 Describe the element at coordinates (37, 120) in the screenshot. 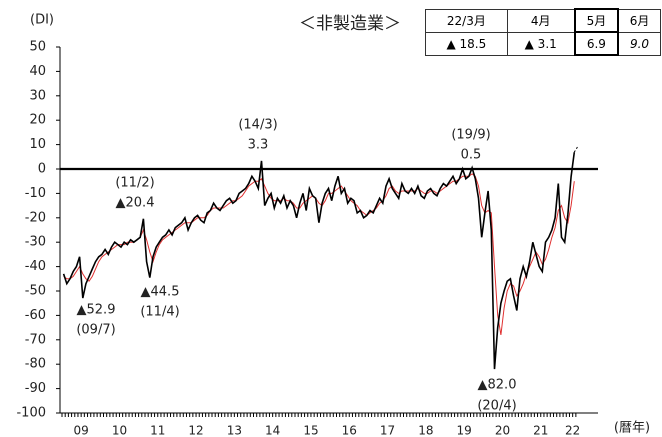

I see `y-tick-label: 20` at that location.